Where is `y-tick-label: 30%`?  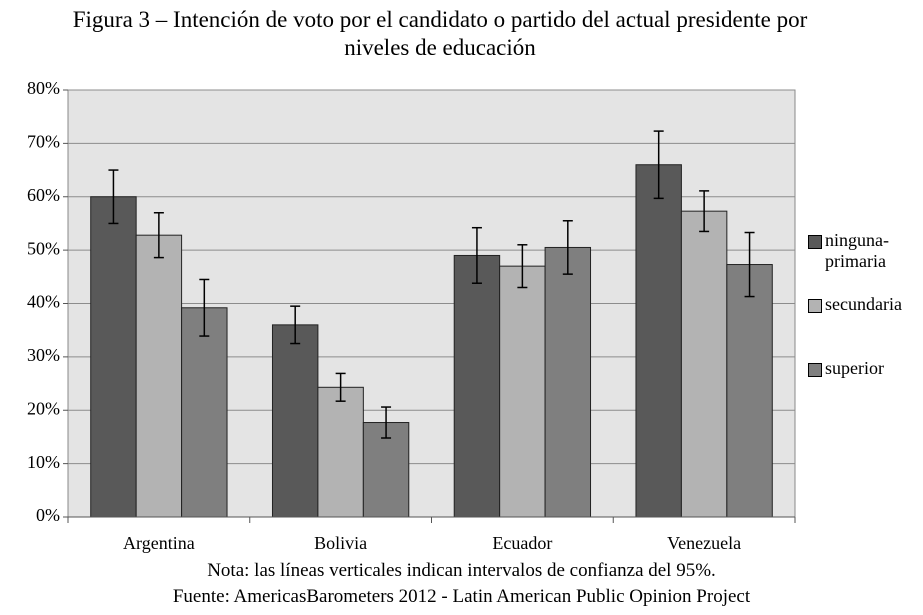 y-tick-label: 30% is located at coordinates (43, 355).